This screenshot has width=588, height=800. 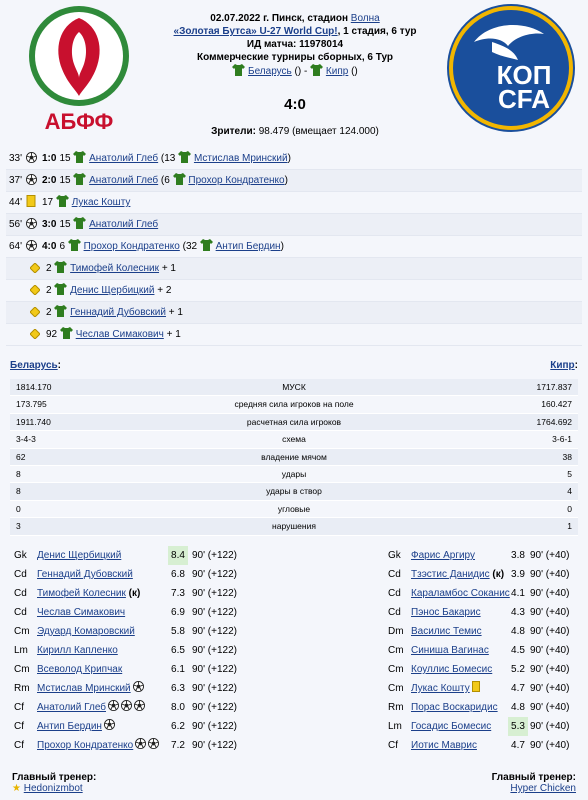 What do you see at coordinates (460, 593) in the screenshot?
I see `player-link: Караламбос Соканис` at bounding box center [460, 593].